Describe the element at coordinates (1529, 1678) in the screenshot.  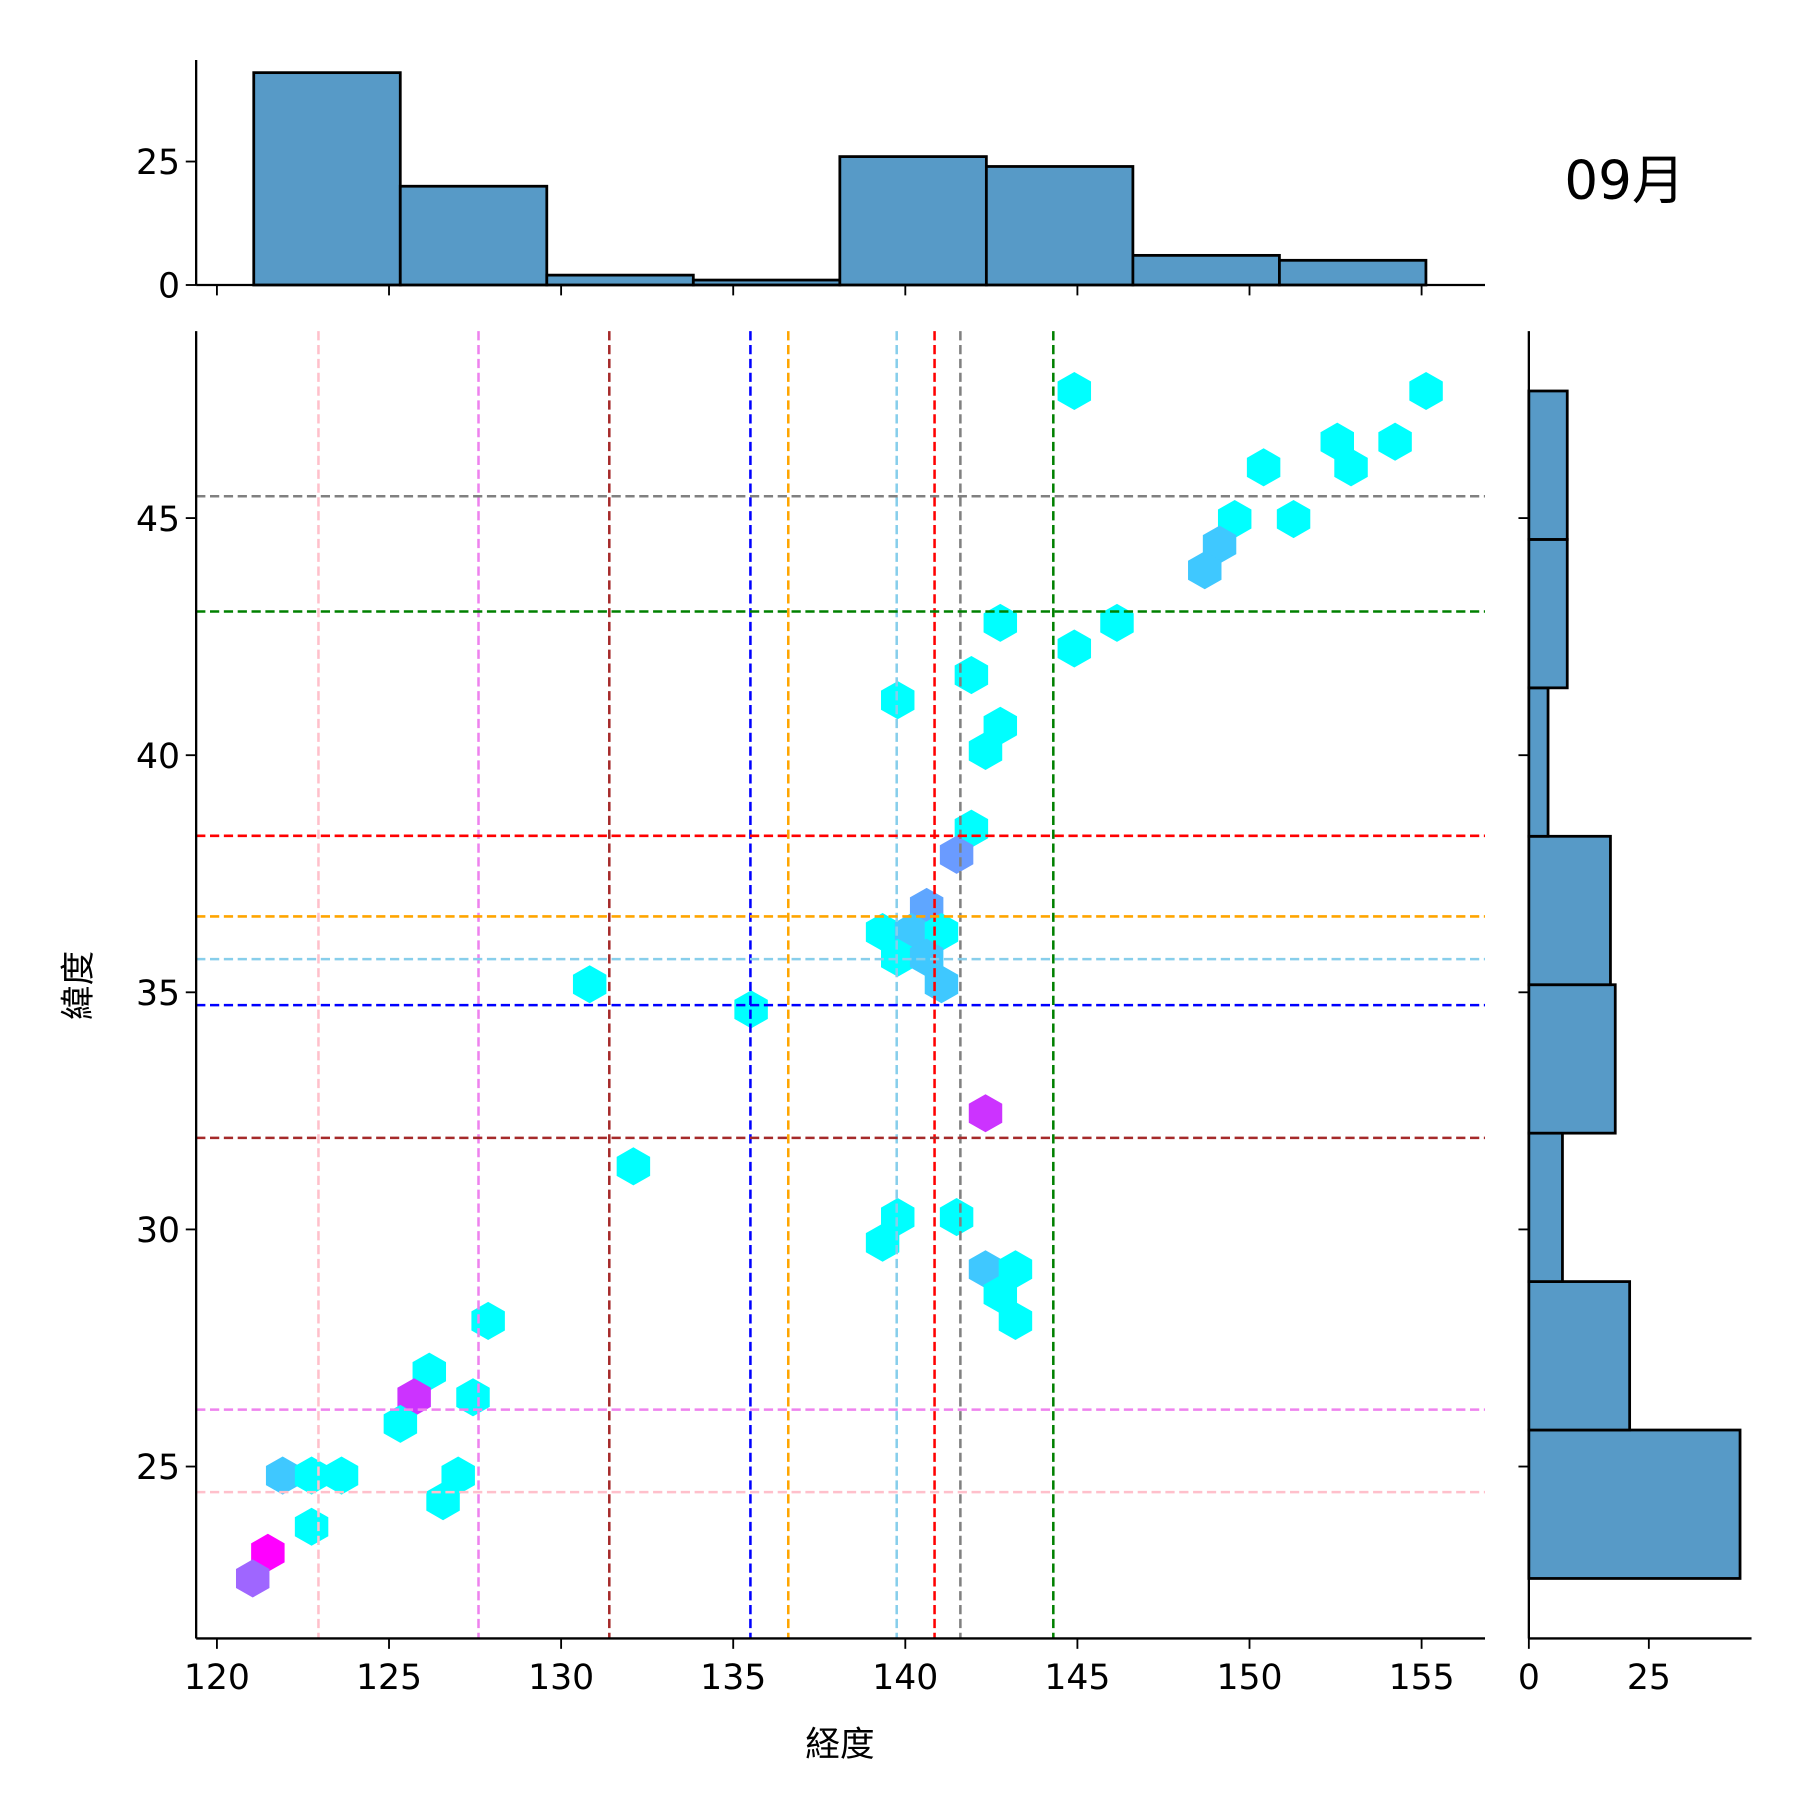
I see `right-hist-x-tick-label: 0` at that location.